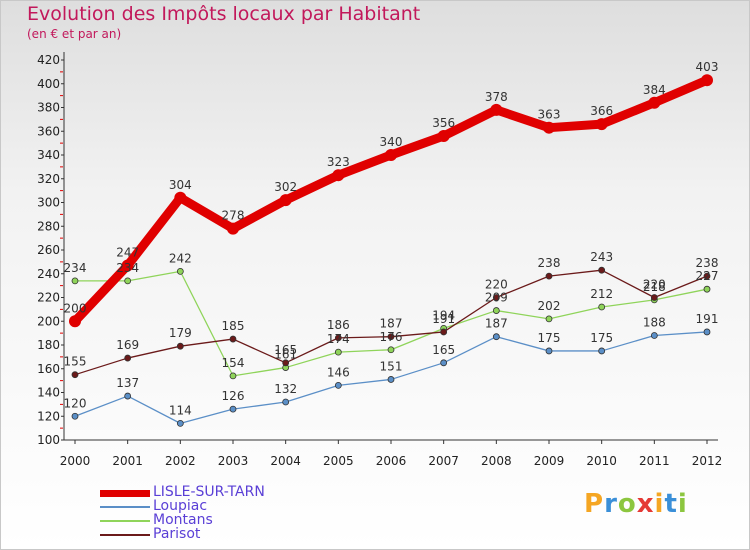 This screenshot has width=750, height=550. What do you see at coordinates (127, 383) in the screenshot?
I see `data-label: 137` at bounding box center [127, 383].